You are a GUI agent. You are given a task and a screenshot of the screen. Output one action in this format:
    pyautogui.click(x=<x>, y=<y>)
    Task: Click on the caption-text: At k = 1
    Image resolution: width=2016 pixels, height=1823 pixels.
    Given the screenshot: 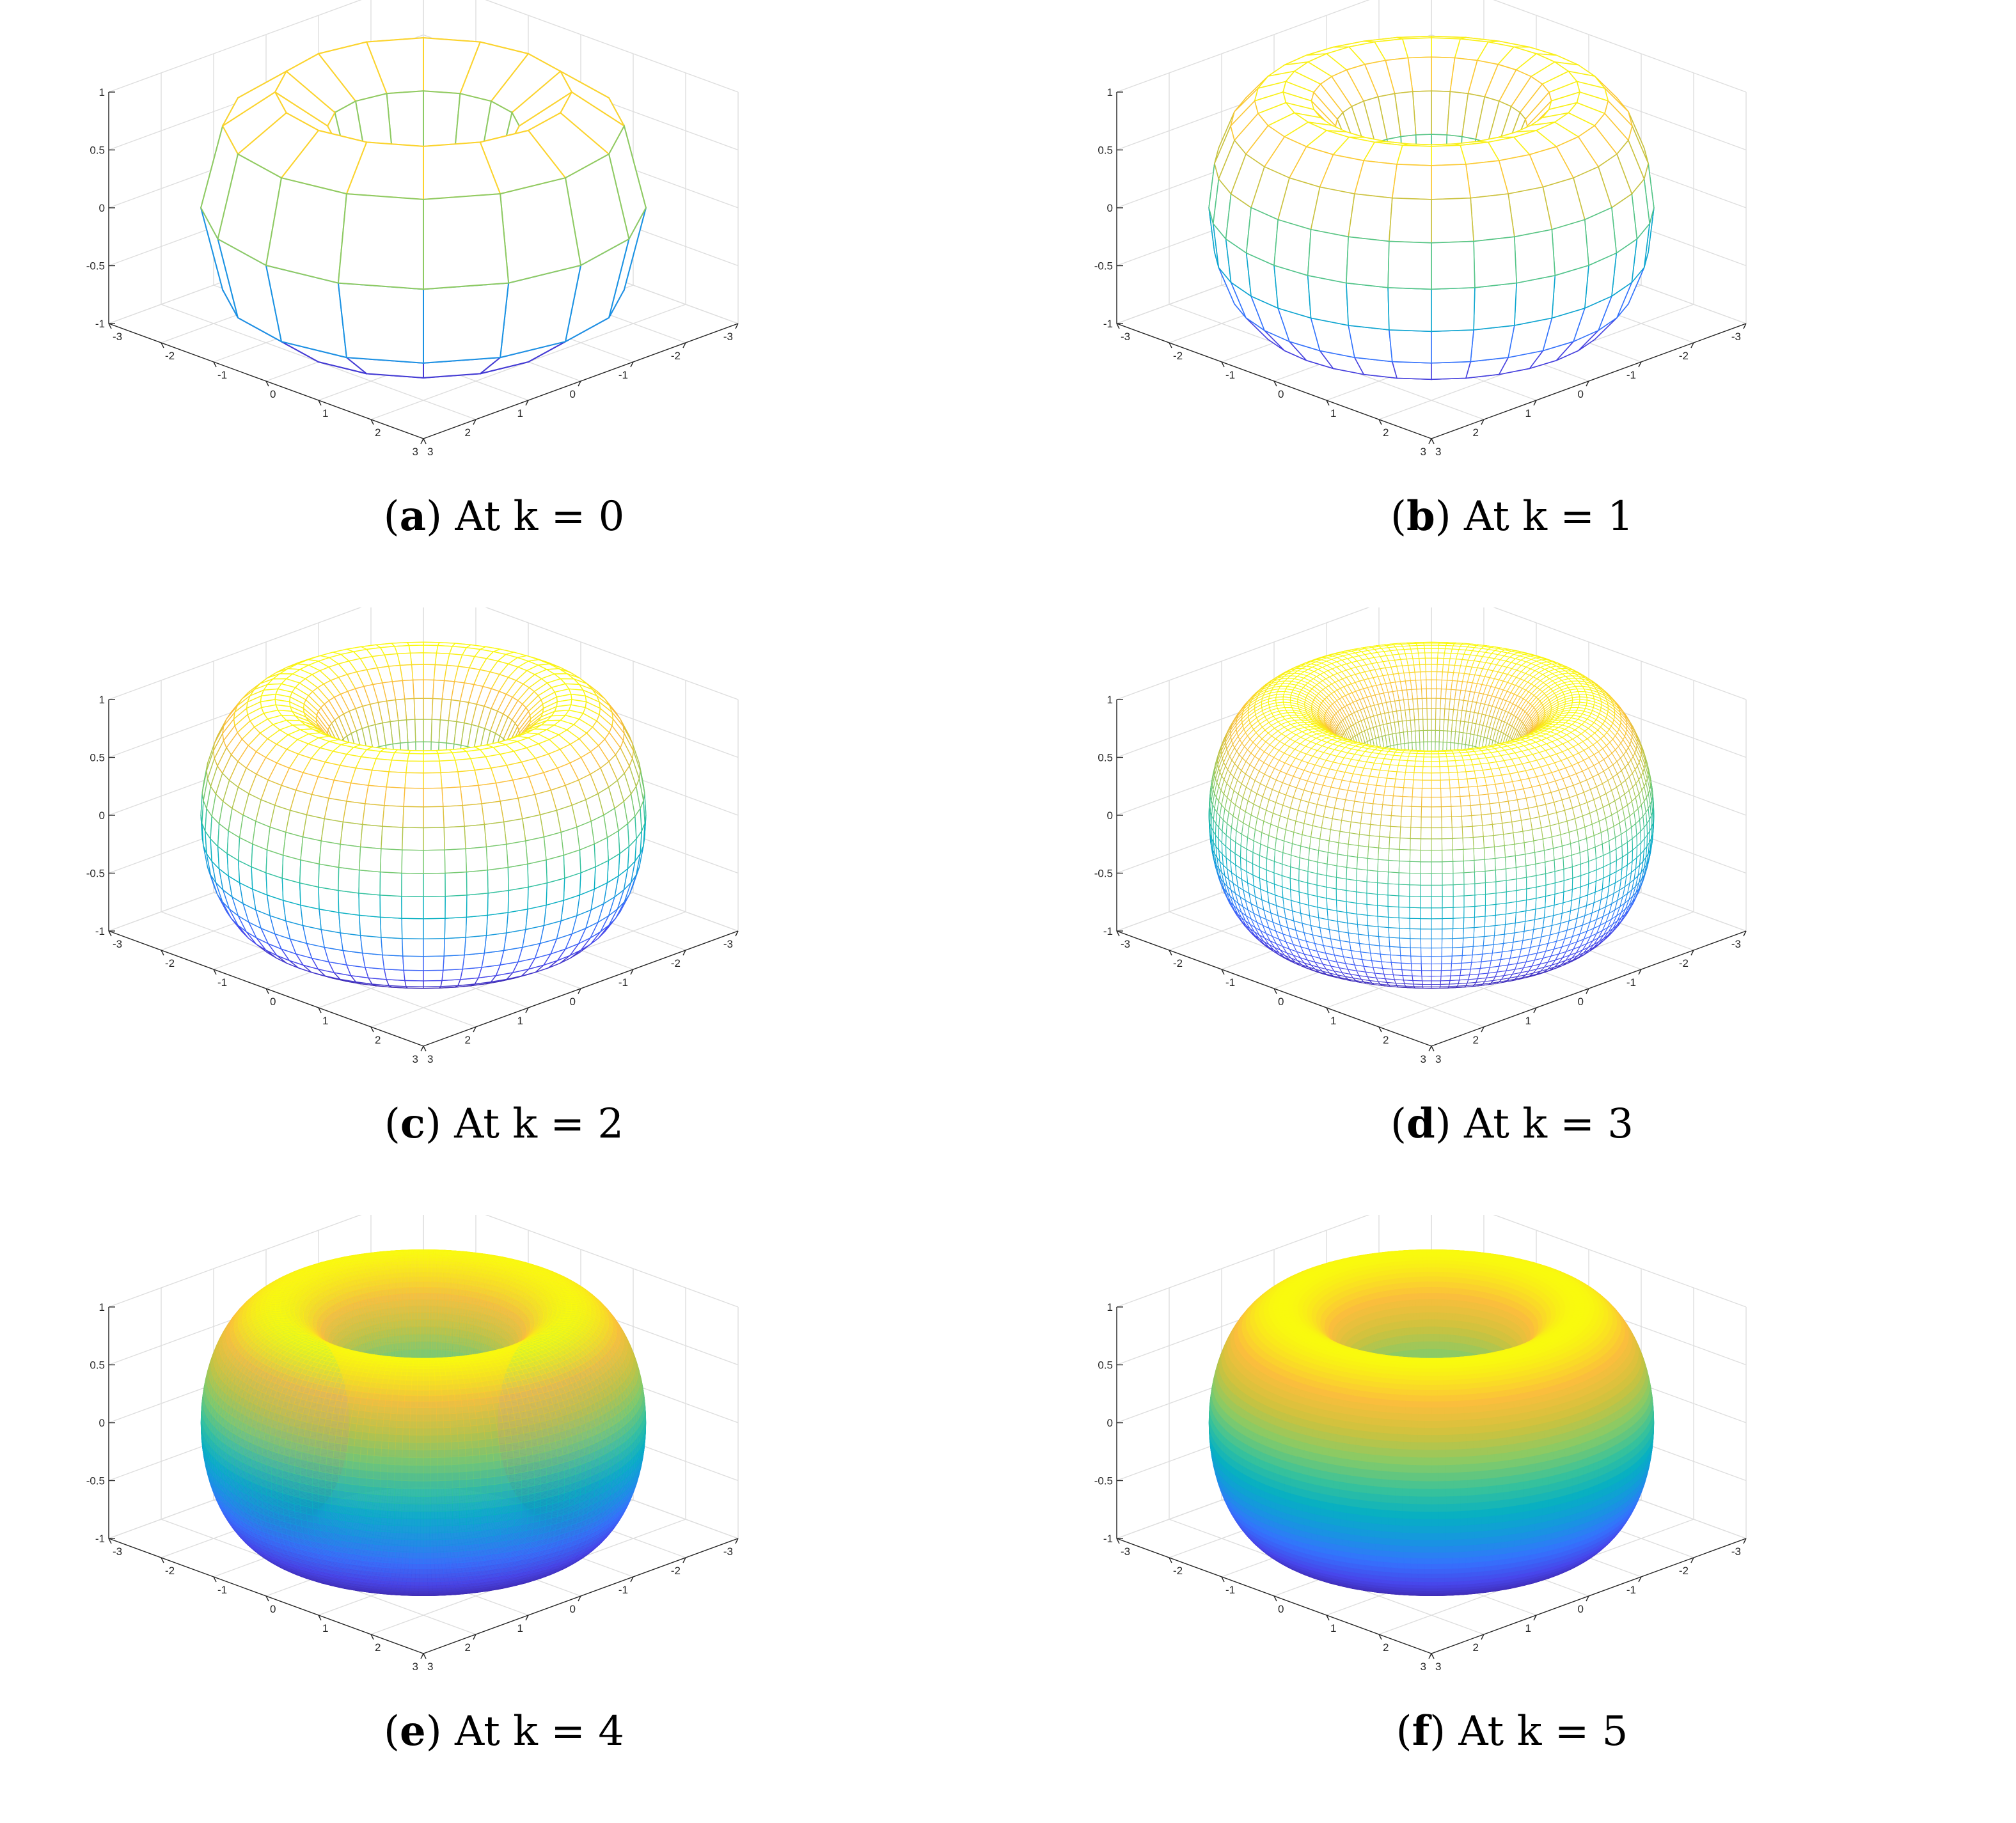 What is the action you would take?
    pyautogui.click(x=1549, y=516)
    